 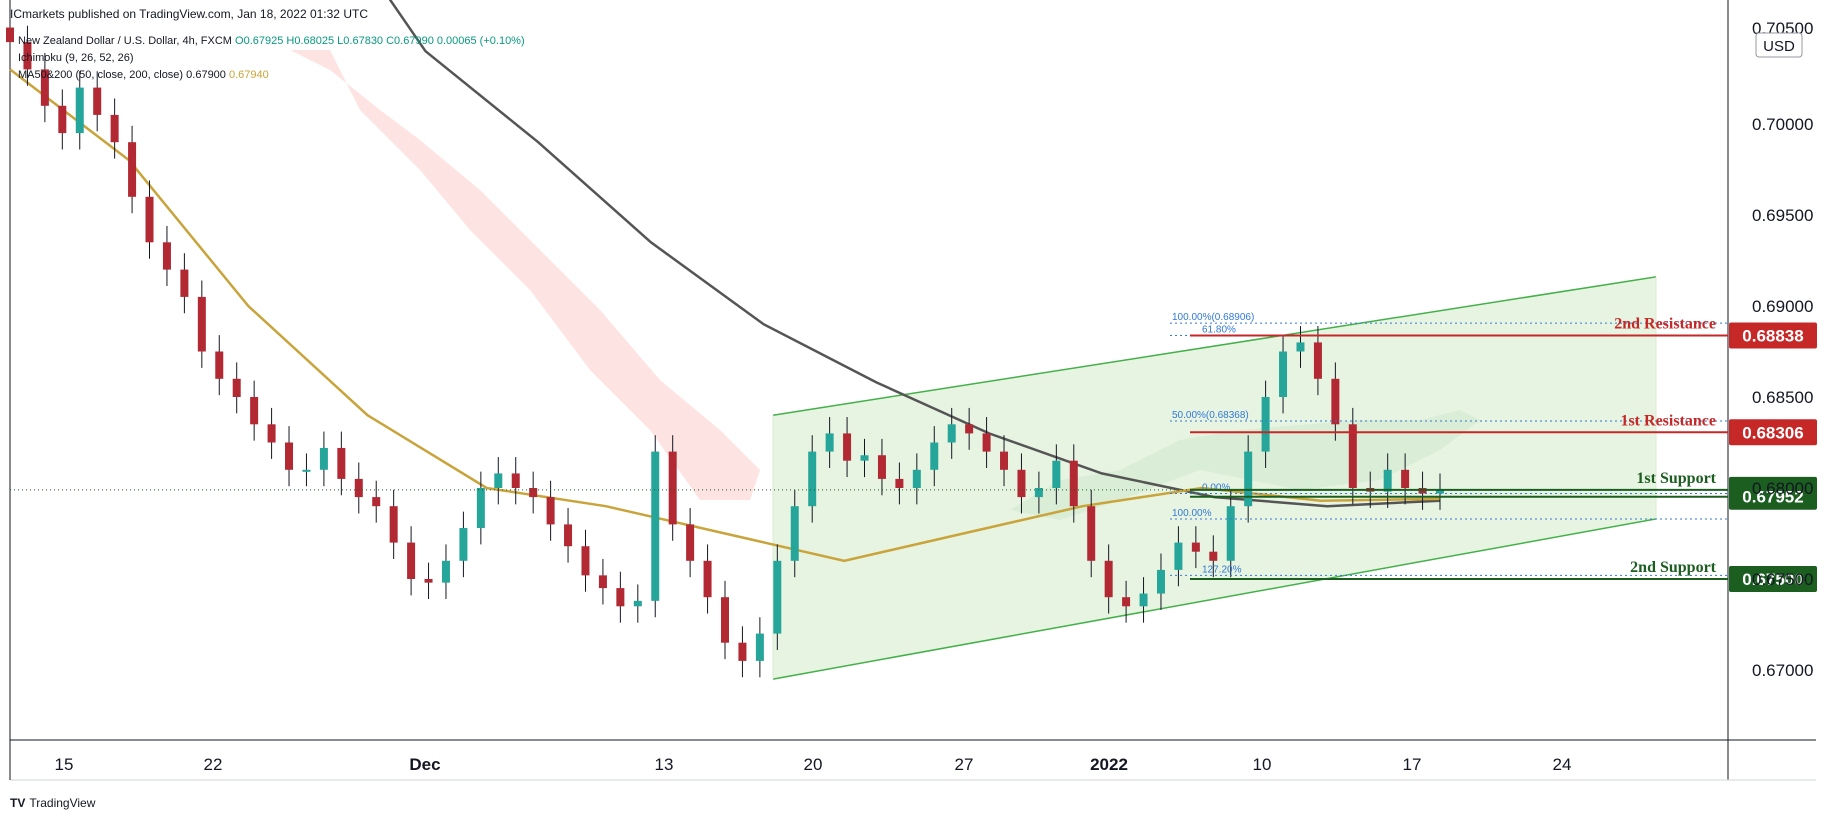 What do you see at coordinates (52, 803) in the screenshot?
I see `footer: TV TradingView` at bounding box center [52, 803].